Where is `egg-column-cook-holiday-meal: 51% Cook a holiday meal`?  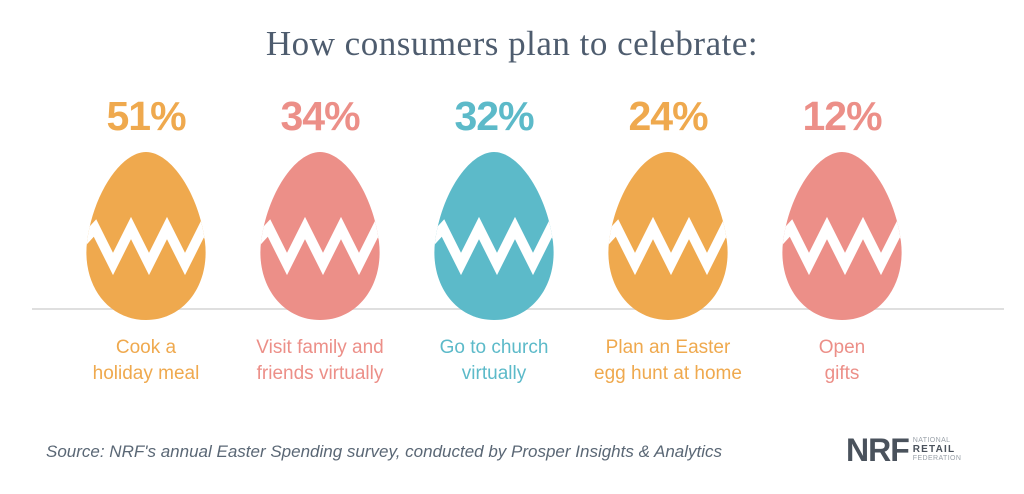 egg-column-cook-holiday-meal: 51% Cook a holiday meal is located at coordinates (146, 241).